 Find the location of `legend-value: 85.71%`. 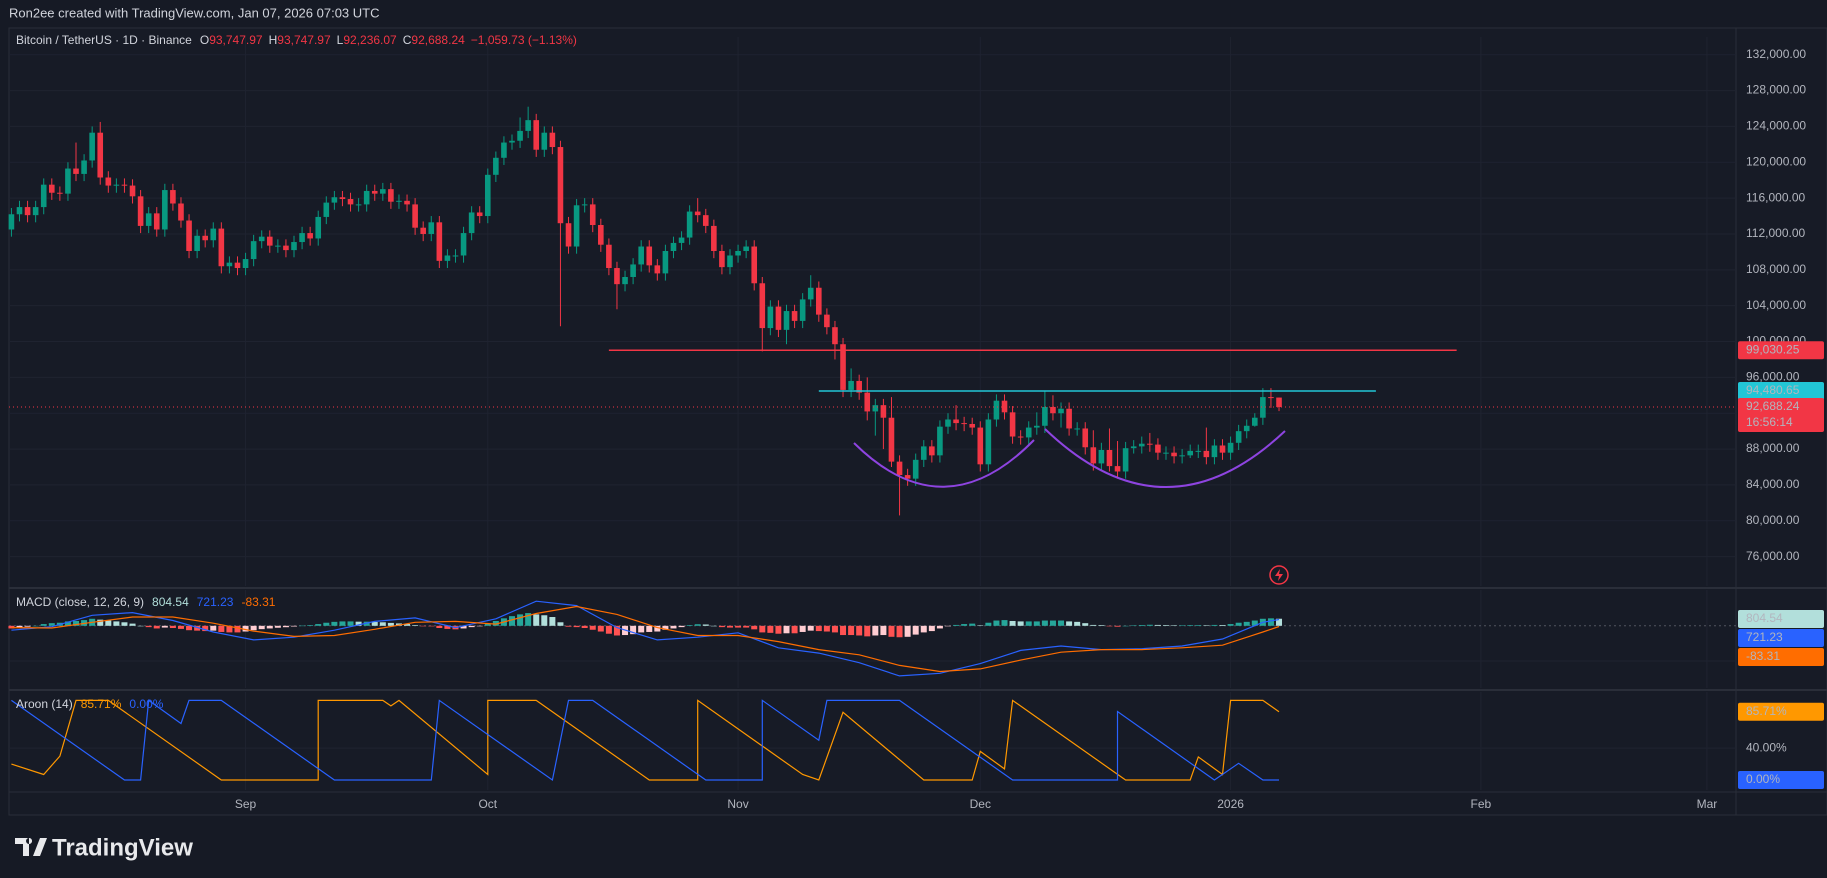

legend-value: 85.71% is located at coordinates (101, 704).